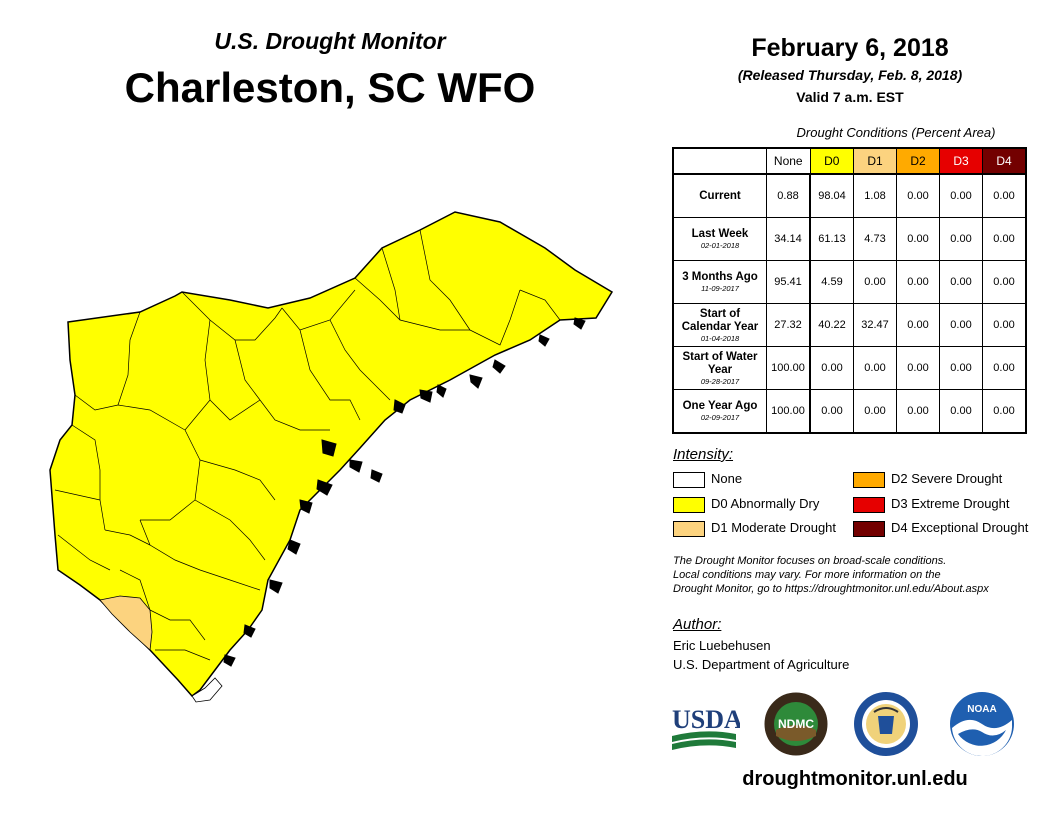 This screenshot has height=816, width=1056. What do you see at coordinates (720, 363) in the screenshot?
I see `row-label-text: Start of Water Year` at bounding box center [720, 363].